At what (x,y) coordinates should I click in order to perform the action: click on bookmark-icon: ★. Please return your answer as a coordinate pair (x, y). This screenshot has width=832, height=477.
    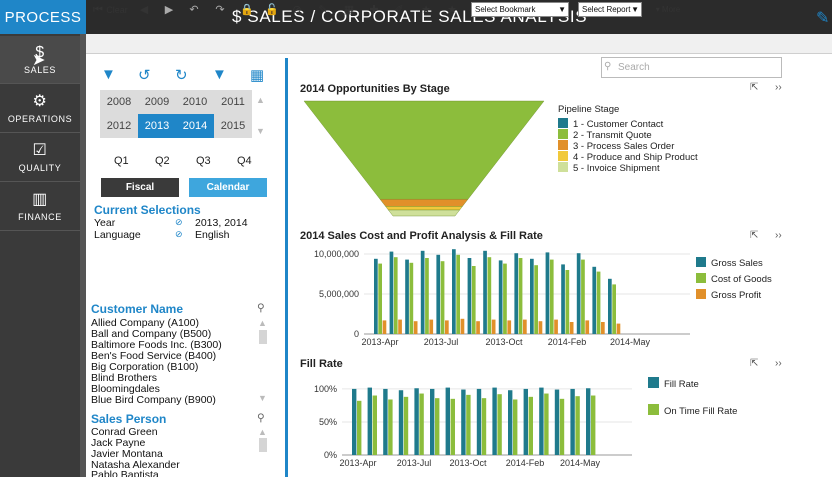
    Looking at the image, I should click on (452, 10).